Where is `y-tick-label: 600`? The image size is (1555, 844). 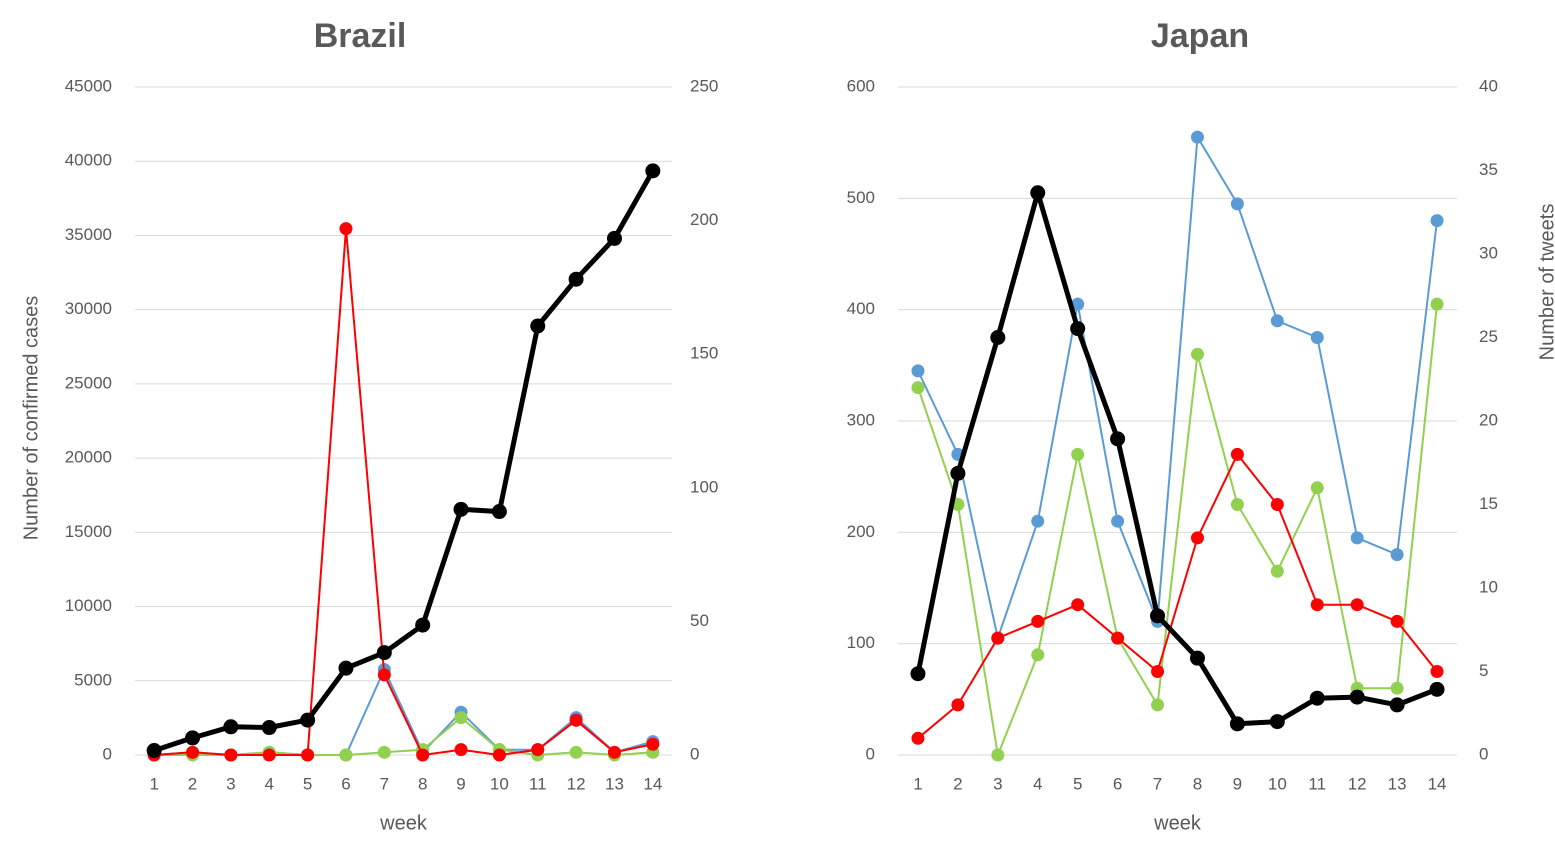
y-tick-label: 600 is located at coordinates (861, 85).